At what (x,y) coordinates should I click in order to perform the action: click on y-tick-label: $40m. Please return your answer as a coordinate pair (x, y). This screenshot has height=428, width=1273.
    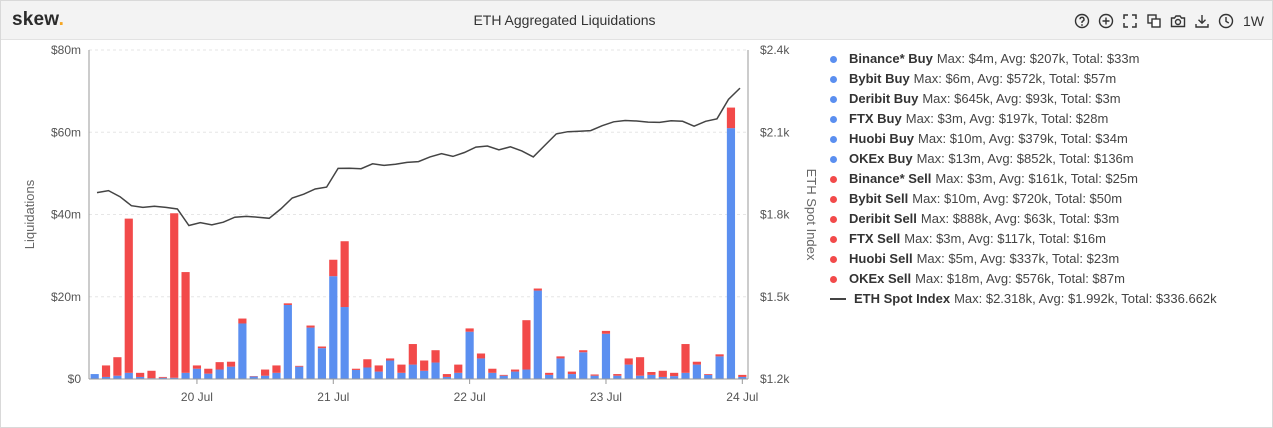
    Looking at the image, I should click on (66, 215).